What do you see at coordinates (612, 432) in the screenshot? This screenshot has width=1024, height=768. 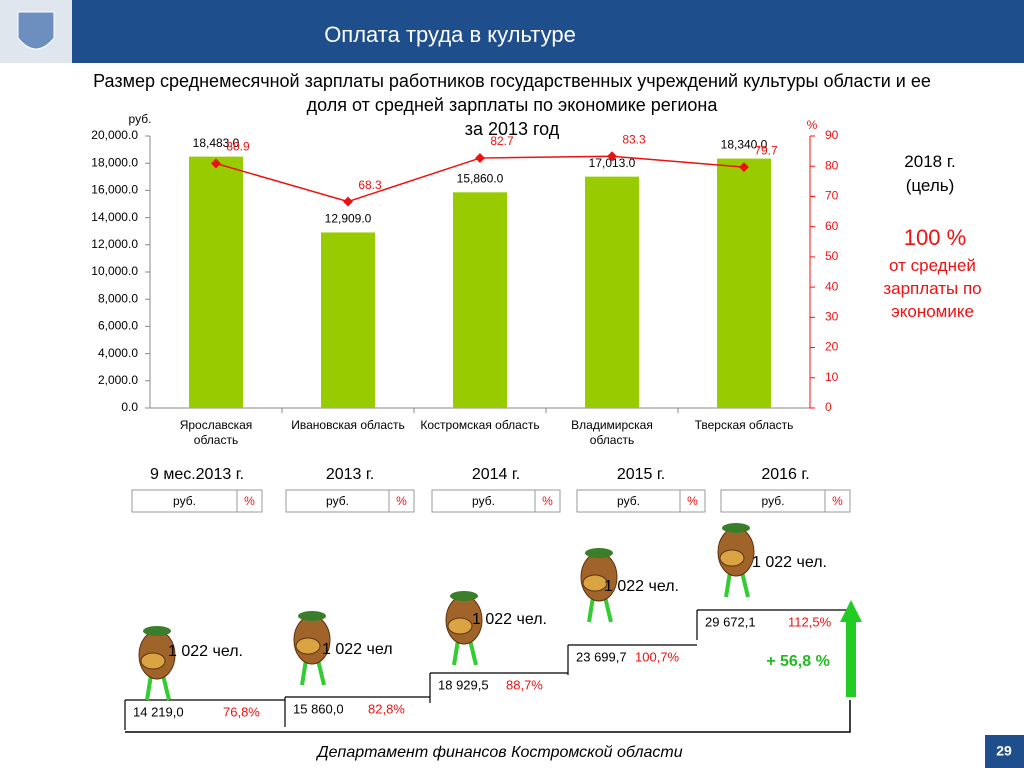 I see `x-tick-label: Владимирская область` at bounding box center [612, 432].